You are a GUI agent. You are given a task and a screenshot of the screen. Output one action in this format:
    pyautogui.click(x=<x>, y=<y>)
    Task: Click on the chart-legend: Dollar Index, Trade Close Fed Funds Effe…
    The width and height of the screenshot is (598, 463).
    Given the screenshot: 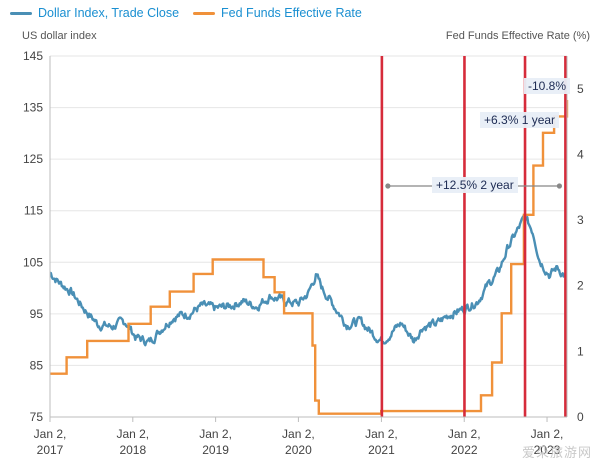 What is the action you would take?
    pyautogui.click(x=193, y=13)
    